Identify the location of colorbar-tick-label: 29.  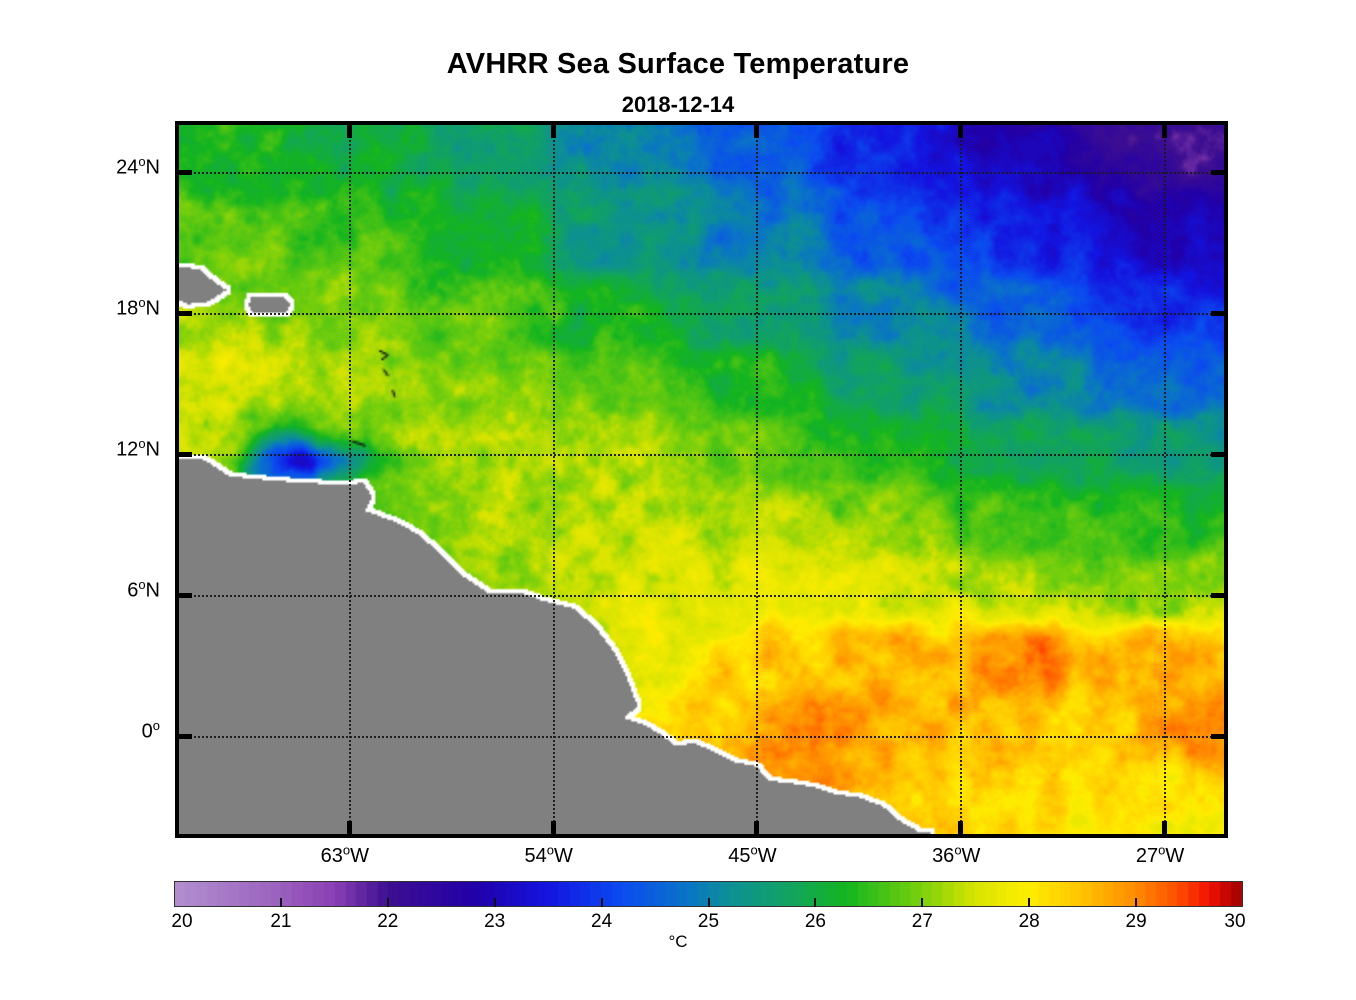
(1136, 921).